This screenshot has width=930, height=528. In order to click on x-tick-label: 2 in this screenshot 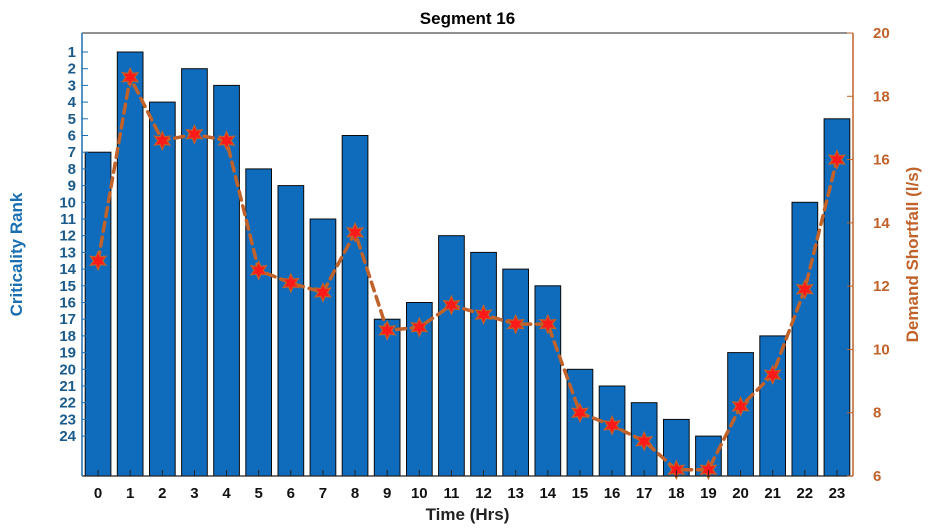, I will do `click(162, 493)`.